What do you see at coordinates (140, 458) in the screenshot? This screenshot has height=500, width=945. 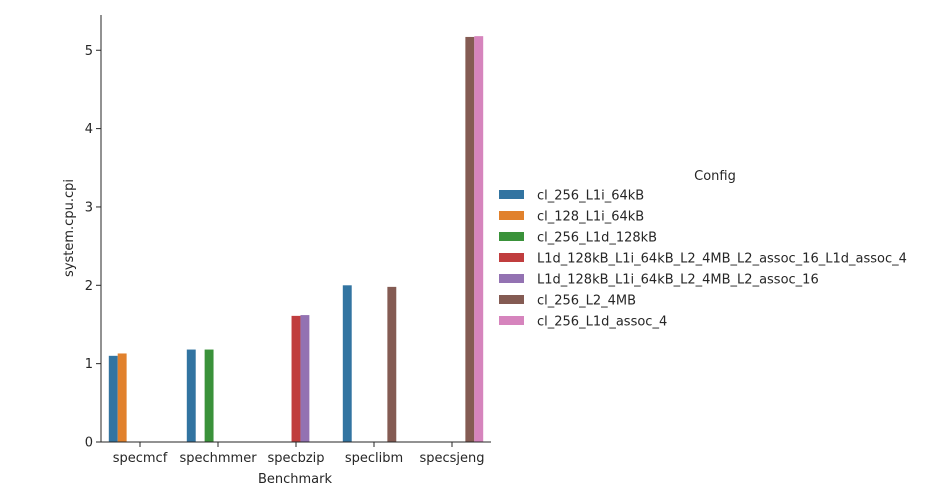 I see `x-tick-label-specmcf: specmcf` at bounding box center [140, 458].